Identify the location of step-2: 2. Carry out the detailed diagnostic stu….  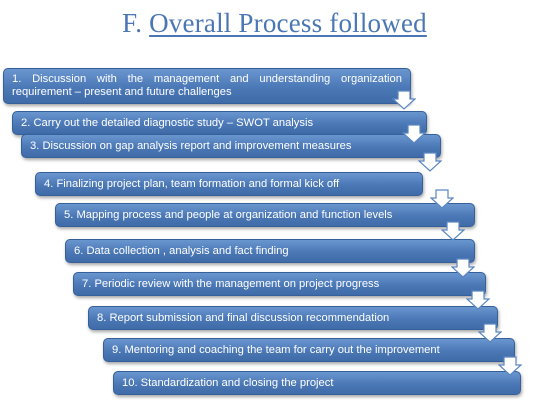
(219, 123).